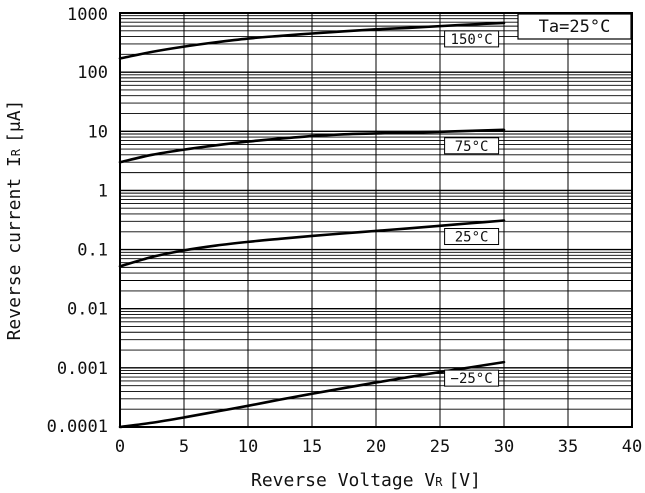 Image resolution: width=645 pixels, height=493 pixels. Describe the element at coordinates (464, 480) in the screenshot. I see `x-axis-unit: [V]` at that location.